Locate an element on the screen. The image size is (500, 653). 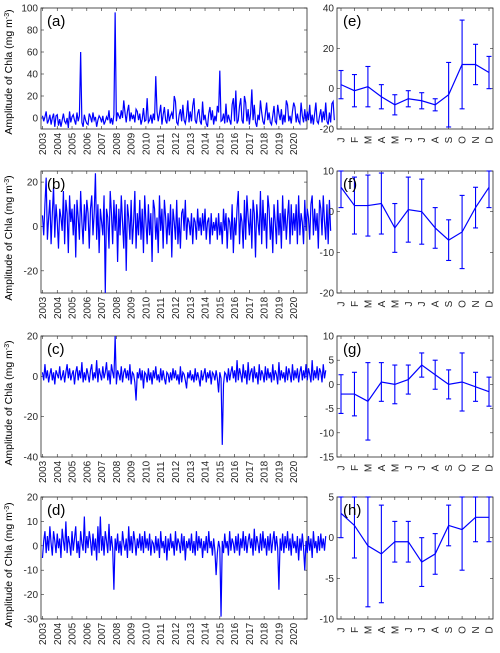
panel-label: (g) is located at coordinates (352, 349).